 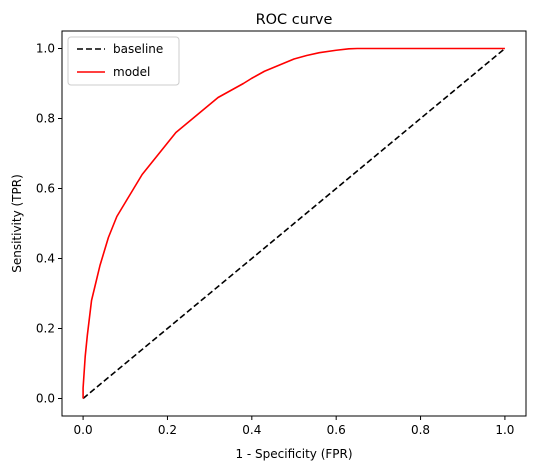 What do you see at coordinates (49, 224) in the screenshot?
I see `y-axis-ticks: 0.0 0.2 0.4 0.6 0.8 1.0` at bounding box center [49, 224].